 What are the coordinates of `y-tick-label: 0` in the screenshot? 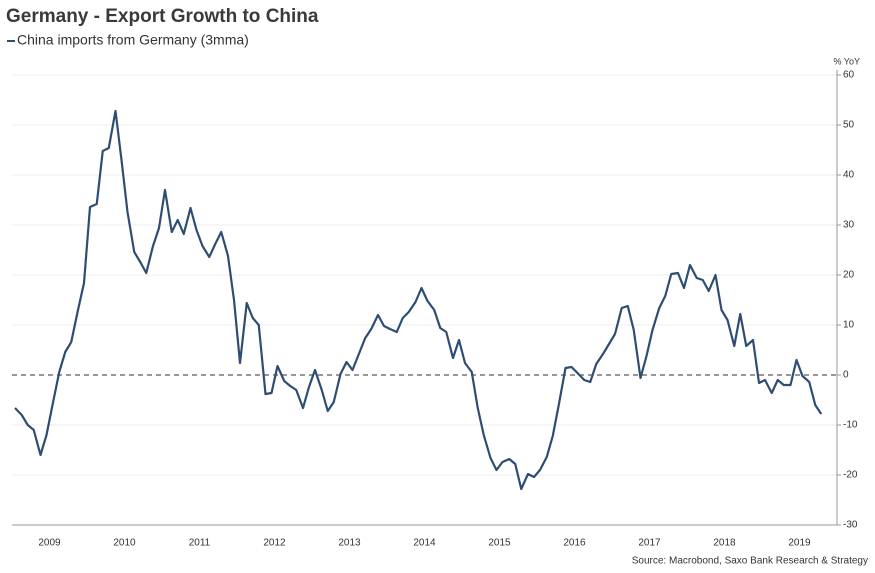 It's located at (846, 375).